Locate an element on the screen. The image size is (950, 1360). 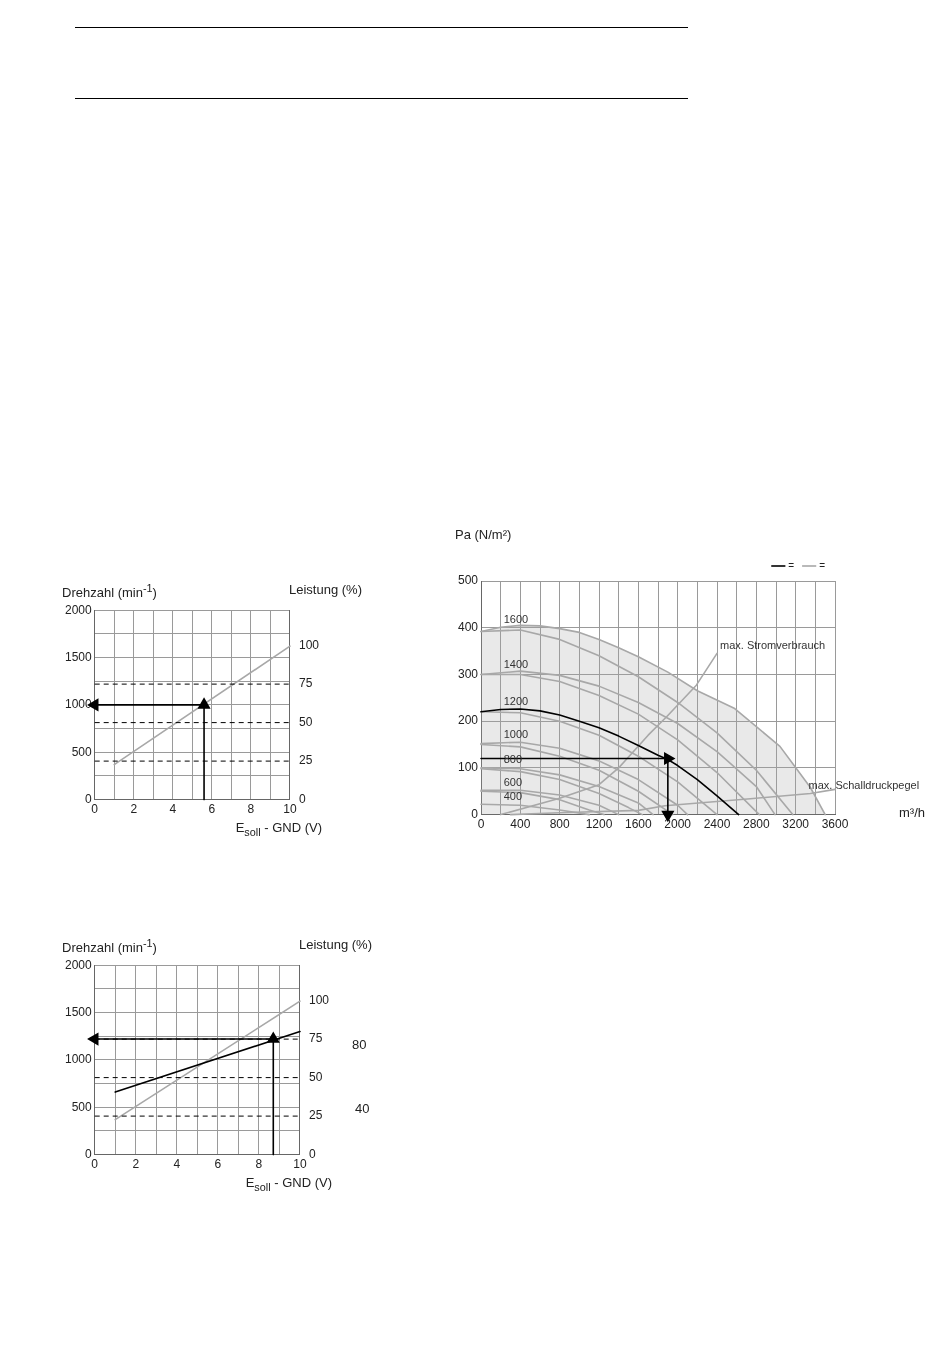
x-tick-label: 400 is located at coordinates (520, 824).